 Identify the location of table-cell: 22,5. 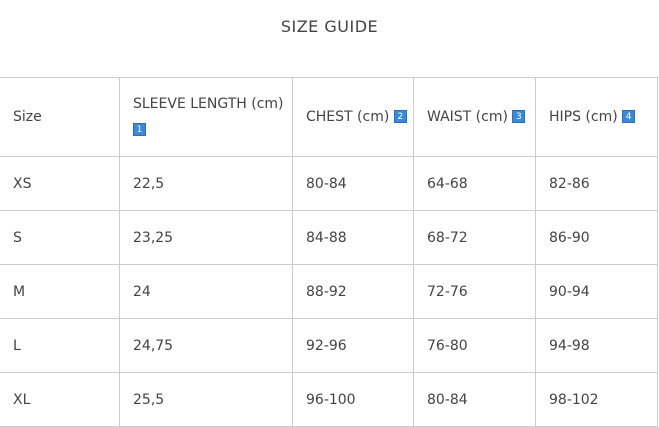
(206, 183).